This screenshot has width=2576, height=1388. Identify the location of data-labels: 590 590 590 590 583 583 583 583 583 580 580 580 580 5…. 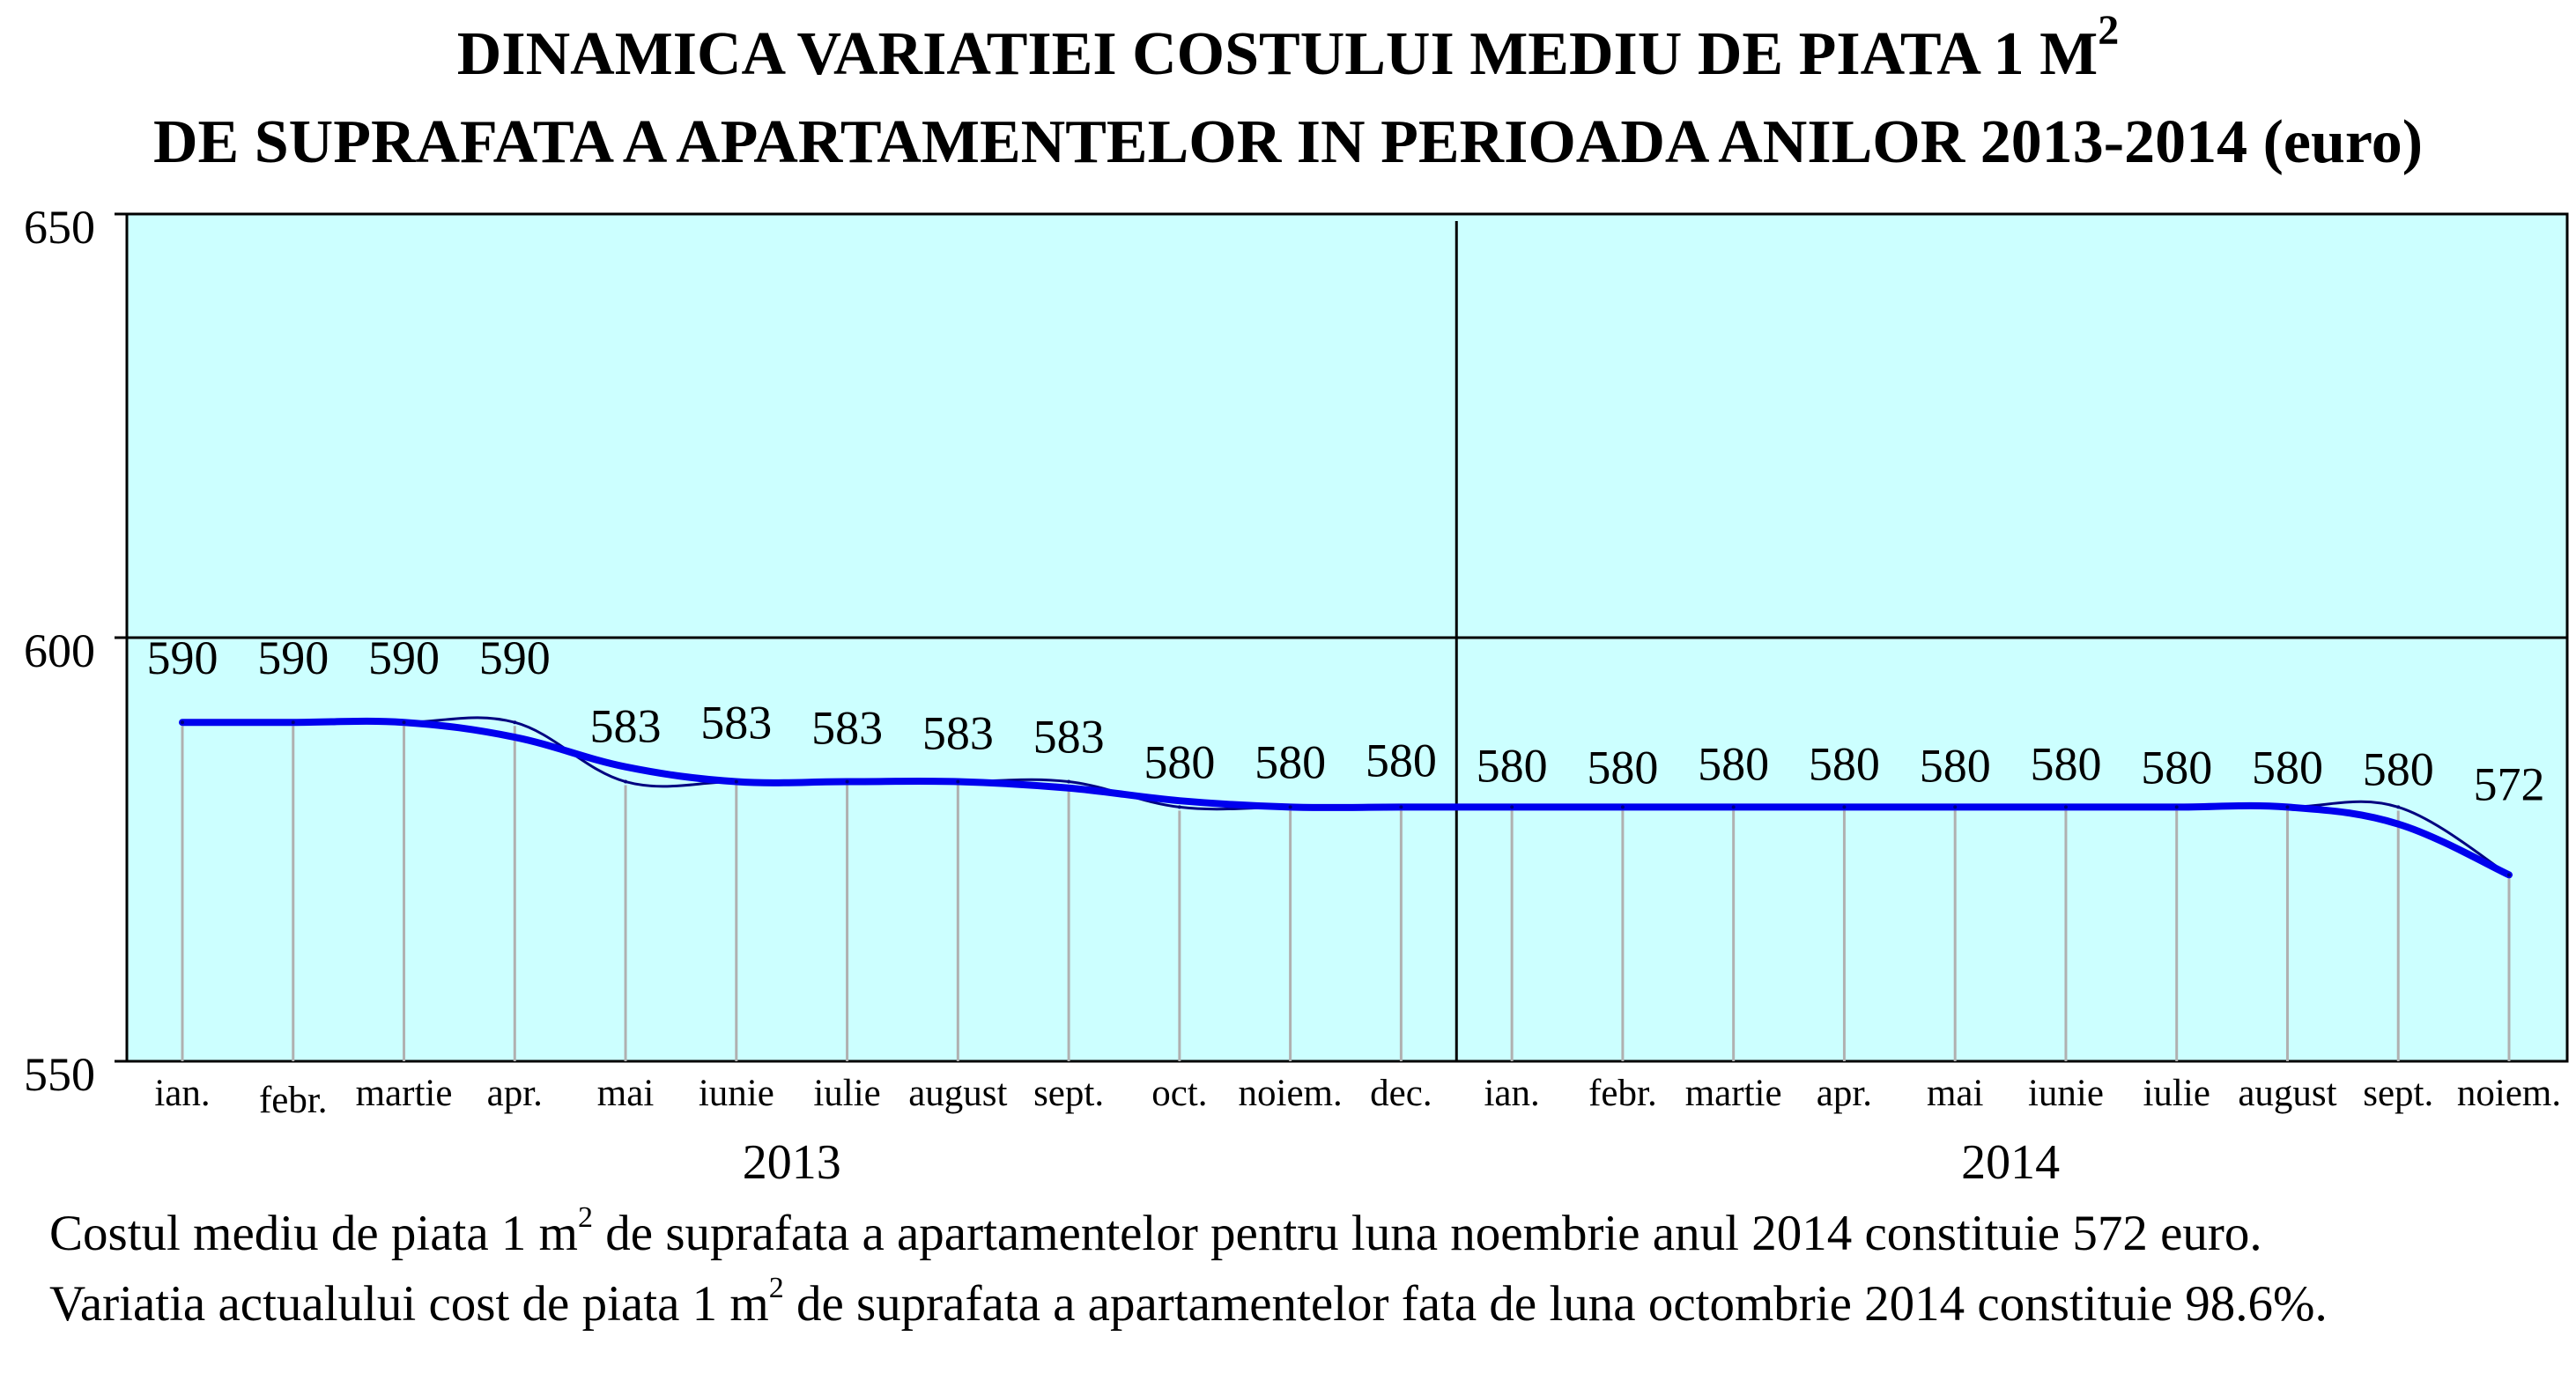
(1346, 720).